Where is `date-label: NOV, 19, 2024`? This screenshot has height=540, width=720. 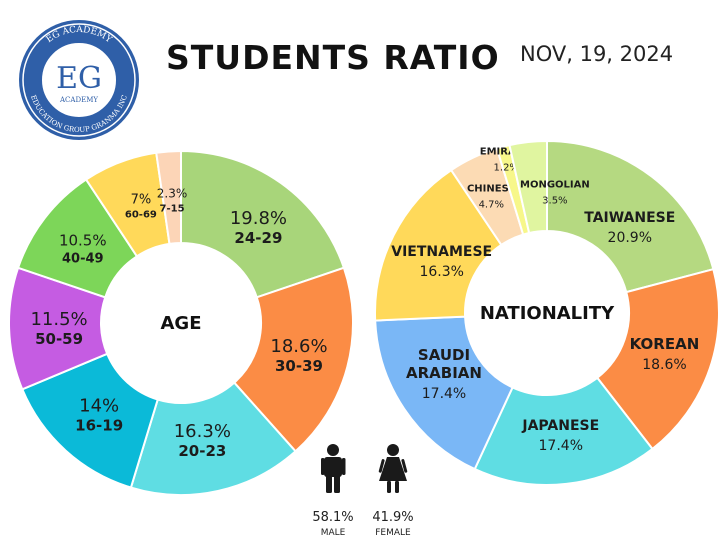
date-label: NOV, 19, 2024 is located at coordinates (597, 54).